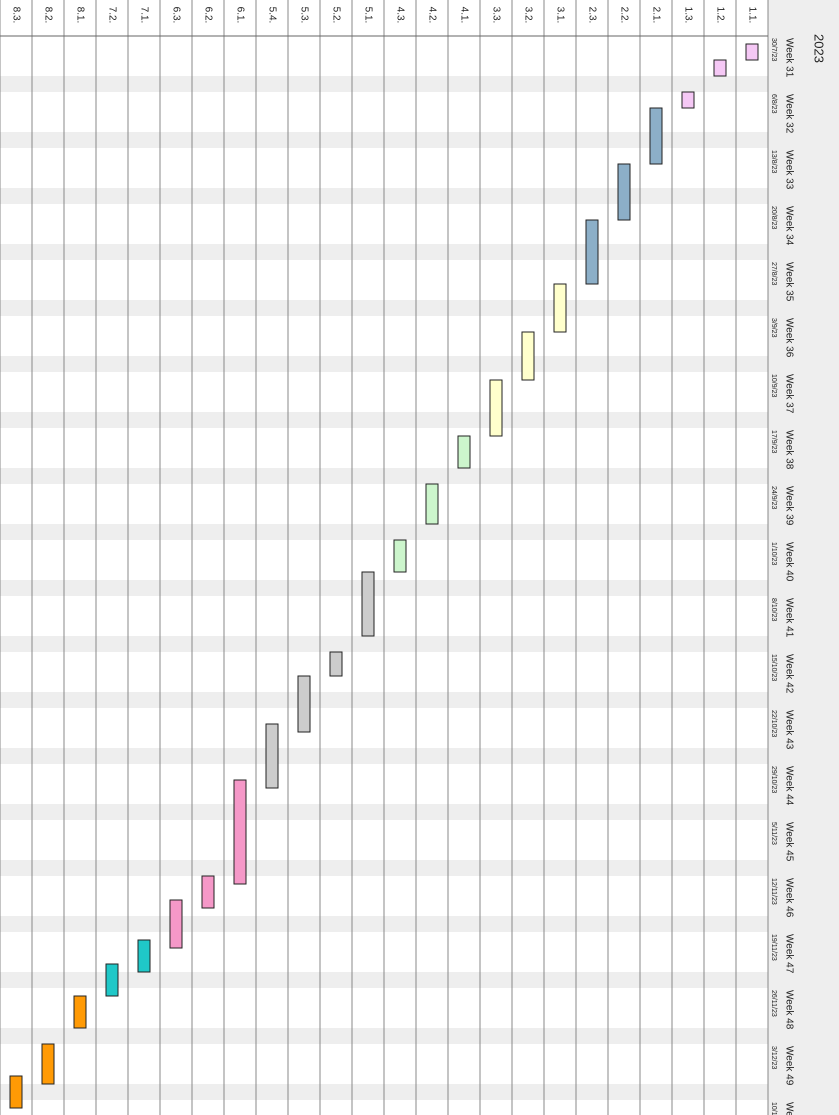 This screenshot has height=1115, width=839. I want to click on year-label: 2023, so click(819, 48).